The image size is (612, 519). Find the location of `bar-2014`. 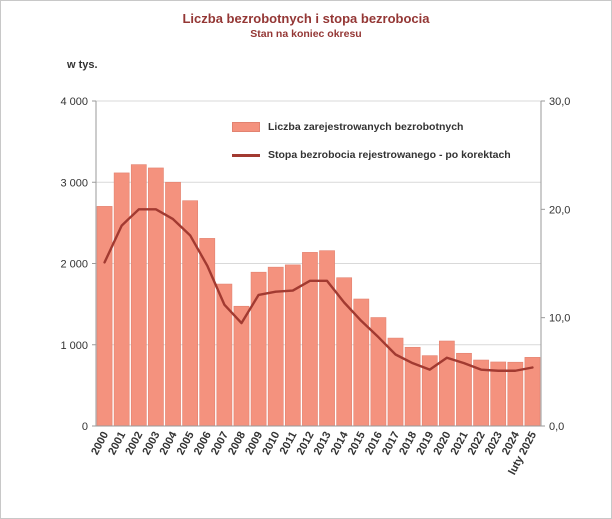

bar-2014 is located at coordinates (344, 352).